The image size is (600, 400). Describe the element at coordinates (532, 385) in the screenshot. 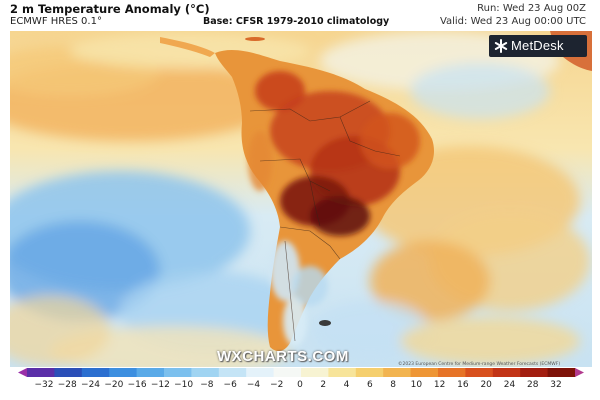

I see `colorbar-tick-label: 28` at that location.